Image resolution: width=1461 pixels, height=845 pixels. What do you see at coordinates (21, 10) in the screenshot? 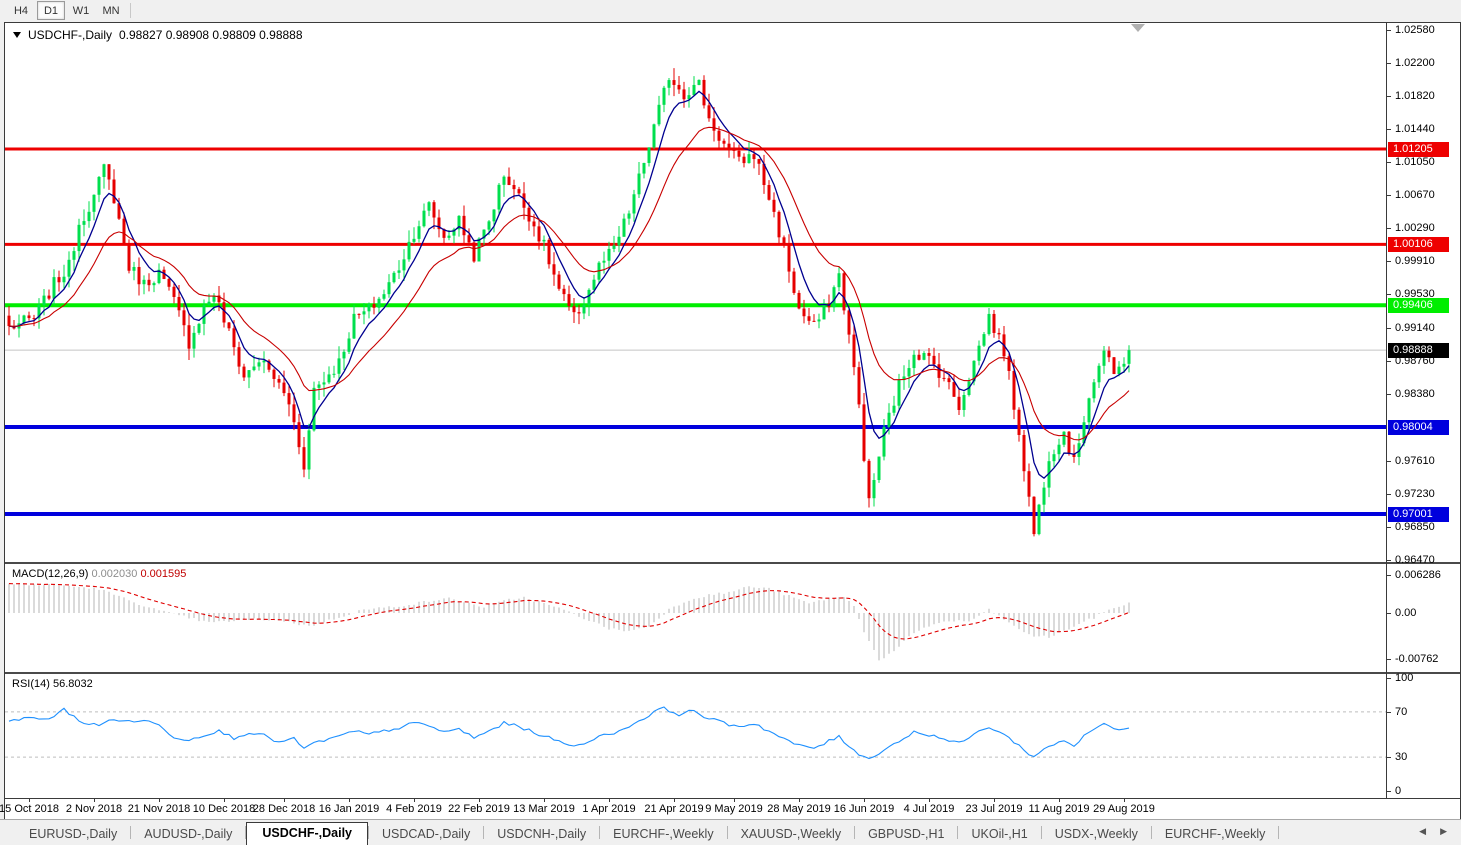
I see `timeframe-button-h4: H4` at bounding box center [21, 10].